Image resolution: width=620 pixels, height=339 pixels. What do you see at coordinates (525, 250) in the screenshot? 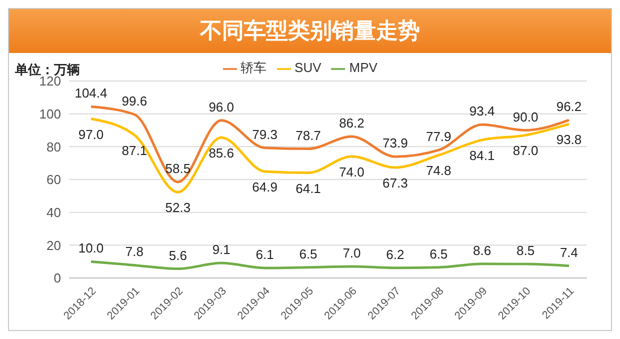
I see `data-label: 8.5` at bounding box center [525, 250].